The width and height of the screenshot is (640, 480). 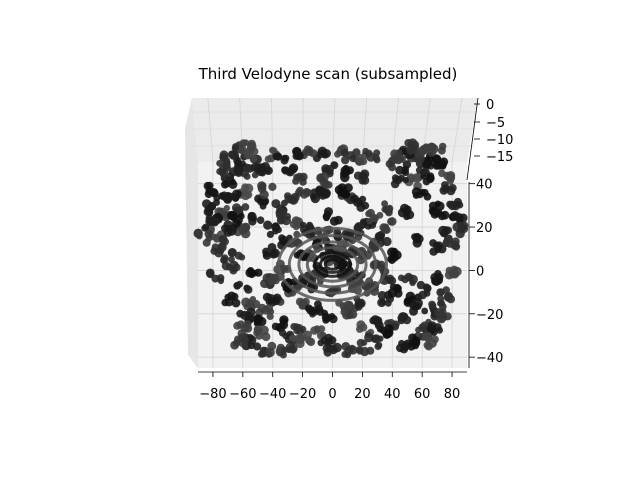 What do you see at coordinates (329, 387) in the screenshot?
I see `x-axis-ticks: −80 −60 −40 −20 0 20 40 60 80` at bounding box center [329, 387].